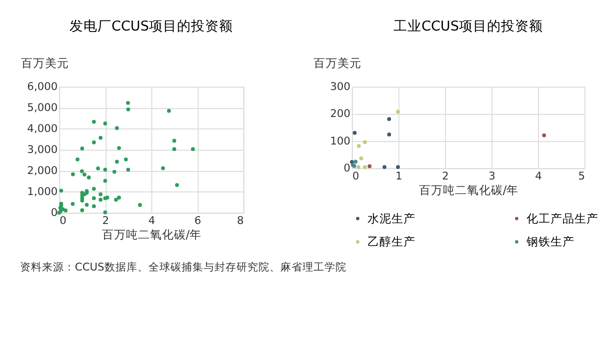  What do you see at coordinates (562, 218) in the screenshot?
I see `legend-label: 化工产品生产` at bounding box center [562, 218].